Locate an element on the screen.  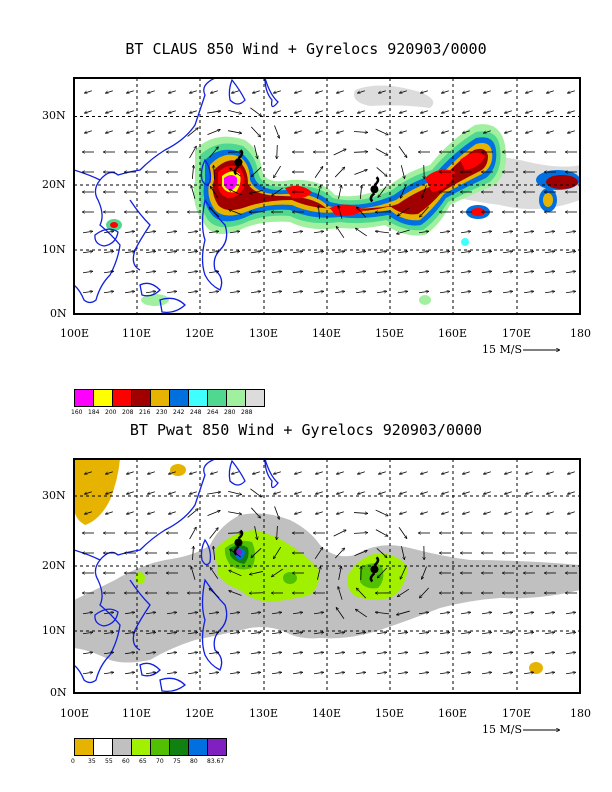
bottom-cyclone-symbol is located at coordinates (238, 542).